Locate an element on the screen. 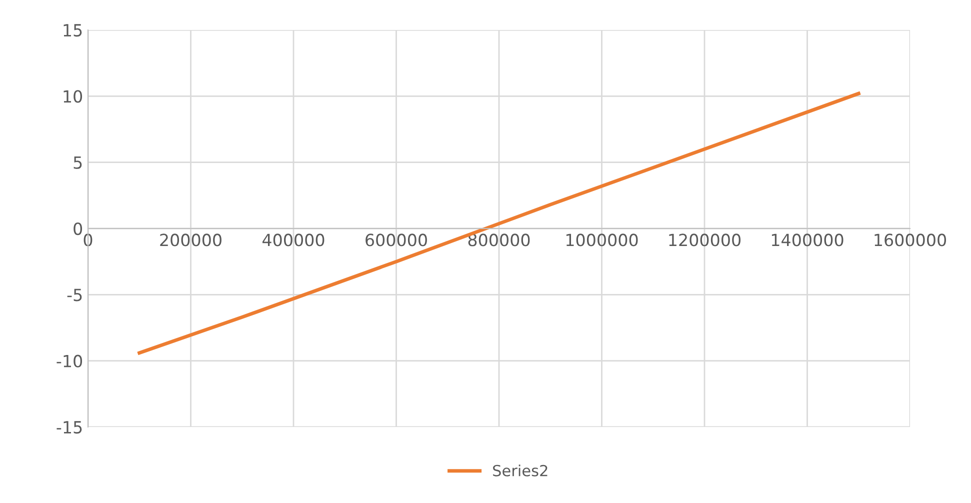 The height and width of the screenshot is (503, 971). x-tick-label: 200000 is located at coordinates (191, 240).